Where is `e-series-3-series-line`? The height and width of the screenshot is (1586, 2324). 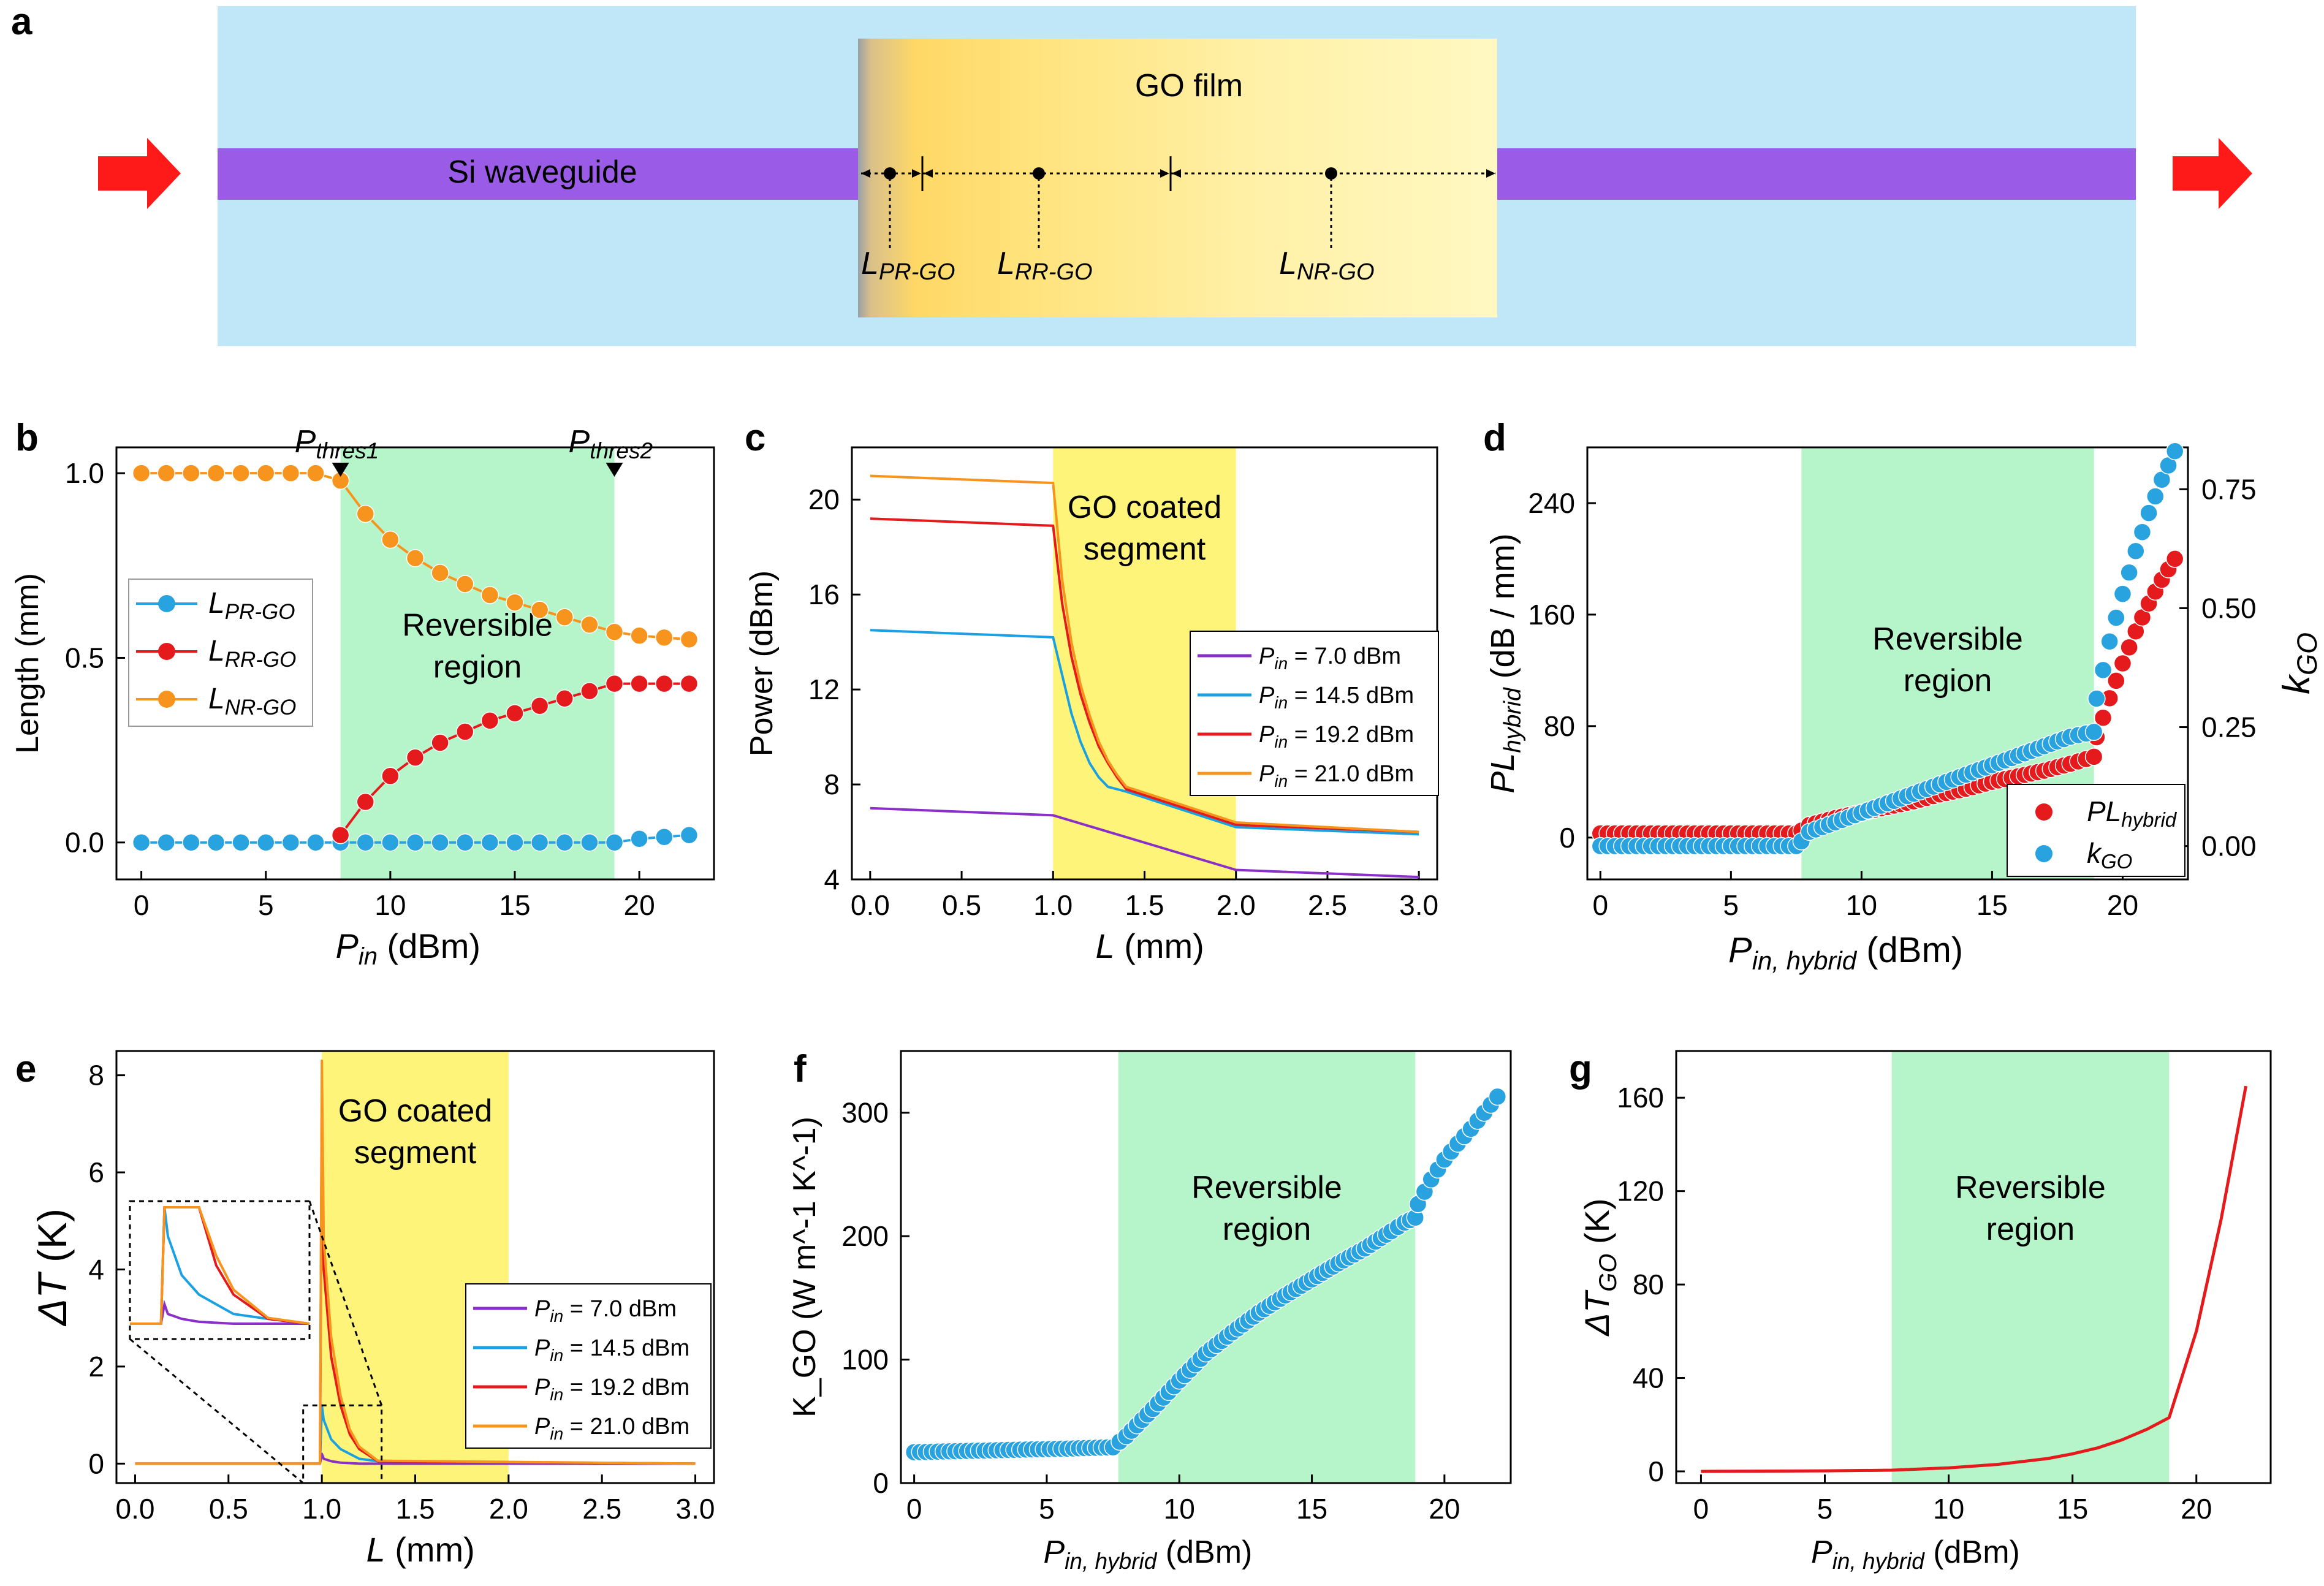
e-series-3-series-line is located at coordinates (415, 1262).